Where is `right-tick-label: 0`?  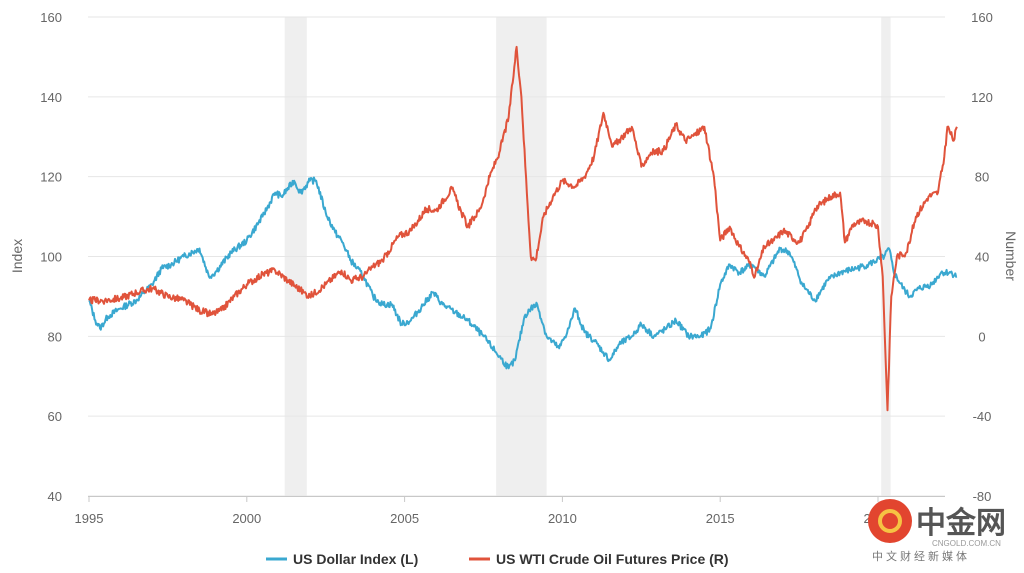 right-tick-label: 0 is located at coordinates (981, 336).